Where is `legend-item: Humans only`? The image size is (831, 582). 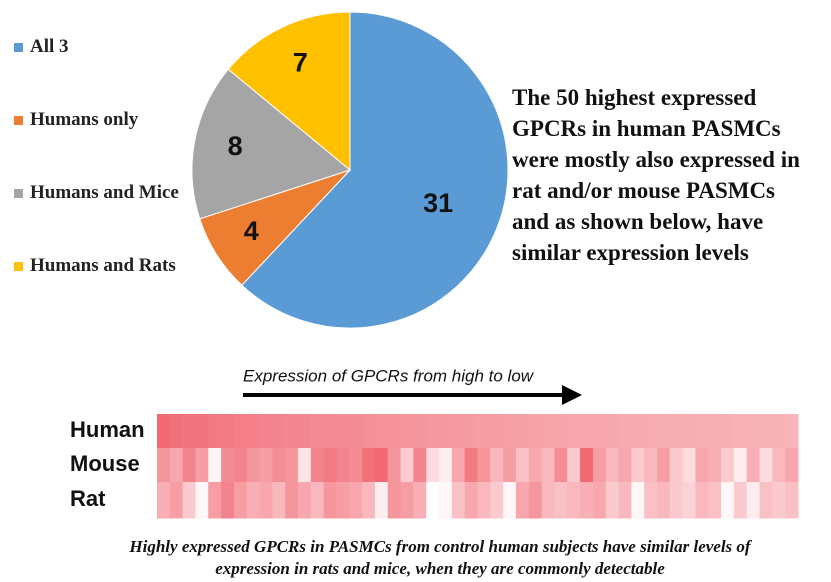
legend-item: Humans only is located at coordinates (97, 120).